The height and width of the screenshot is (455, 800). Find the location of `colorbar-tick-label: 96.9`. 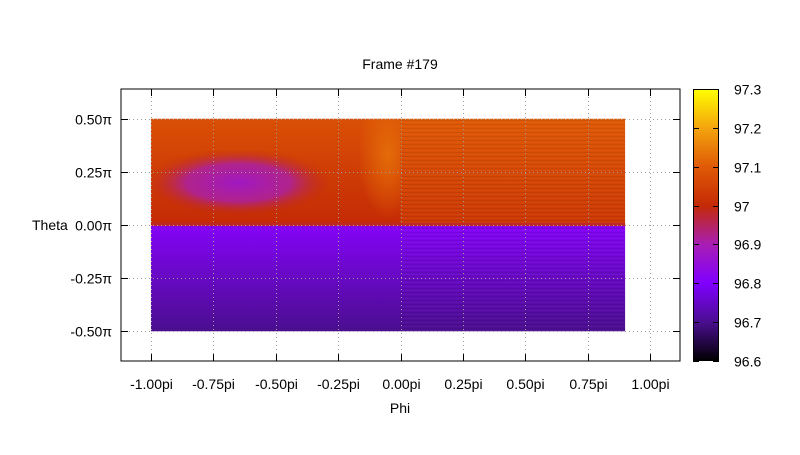

colorbar-tick-label: 96.9 is located at coordinates (747, 245).